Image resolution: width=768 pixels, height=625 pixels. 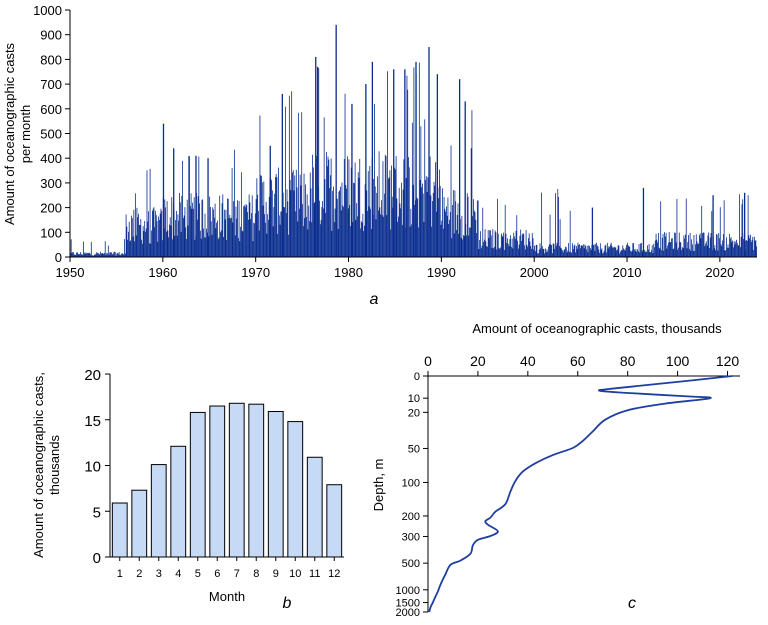 What do you see at coordinates (295, 574) in the screenshot?
I see `panel-b-x-tick-label-9: 10` at bounding box center [295, 574].